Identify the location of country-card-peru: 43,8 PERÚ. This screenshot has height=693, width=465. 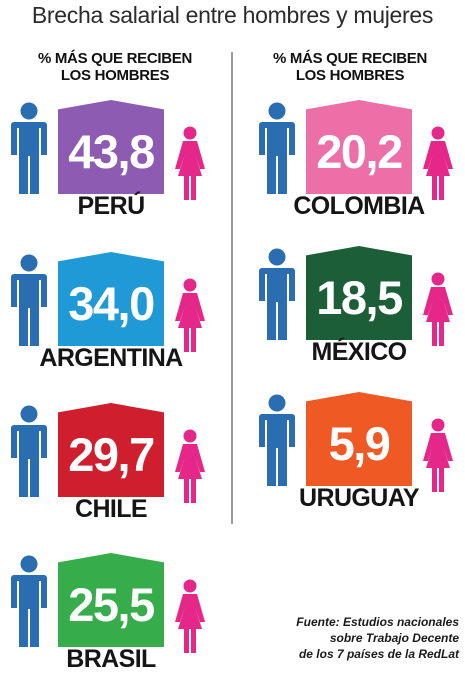
(126, 170).